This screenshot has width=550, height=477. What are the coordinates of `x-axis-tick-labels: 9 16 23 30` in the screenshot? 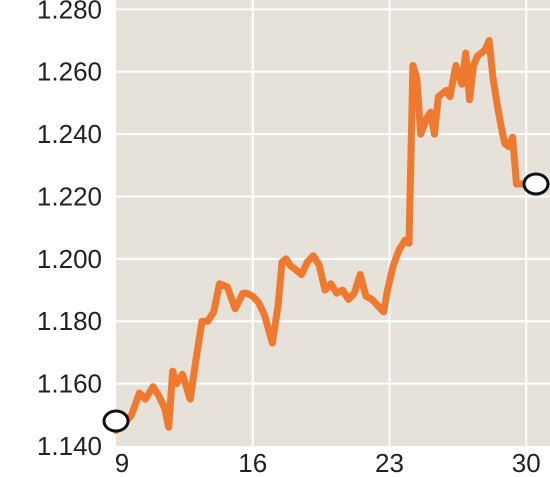 It's located at (328, 462).